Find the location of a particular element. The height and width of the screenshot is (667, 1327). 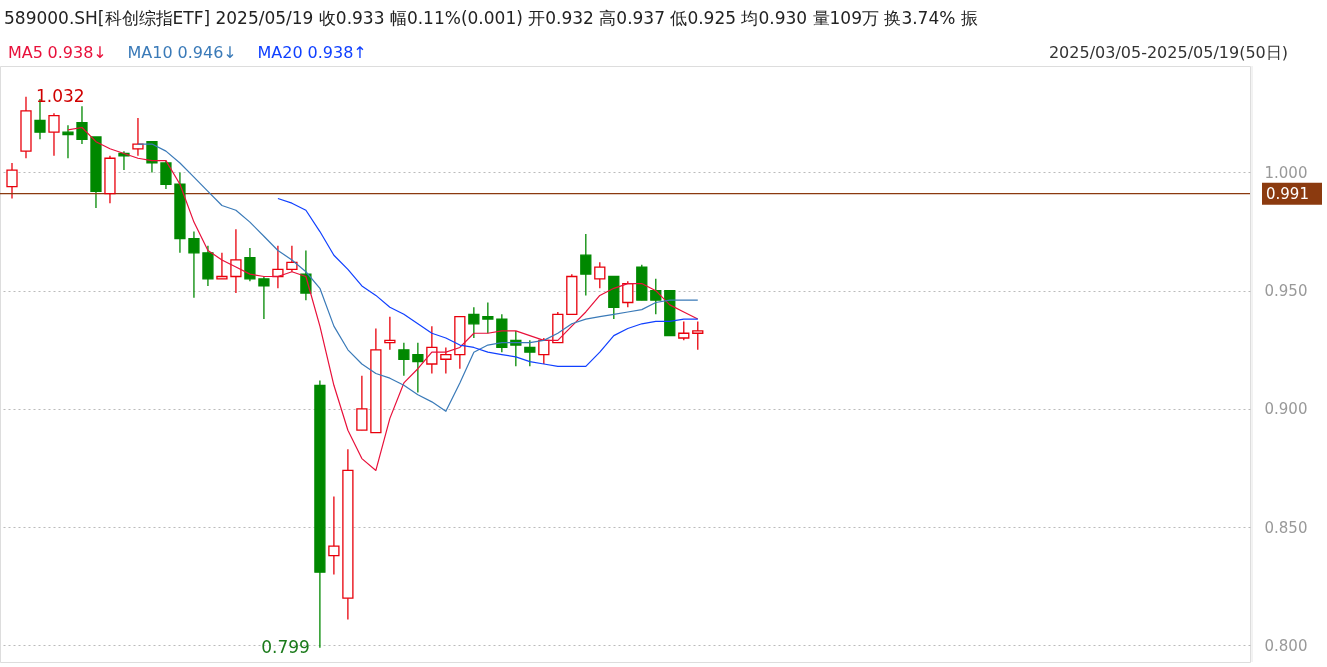

y-tick-label: 0.950 is located at coordinates (1286, 291).